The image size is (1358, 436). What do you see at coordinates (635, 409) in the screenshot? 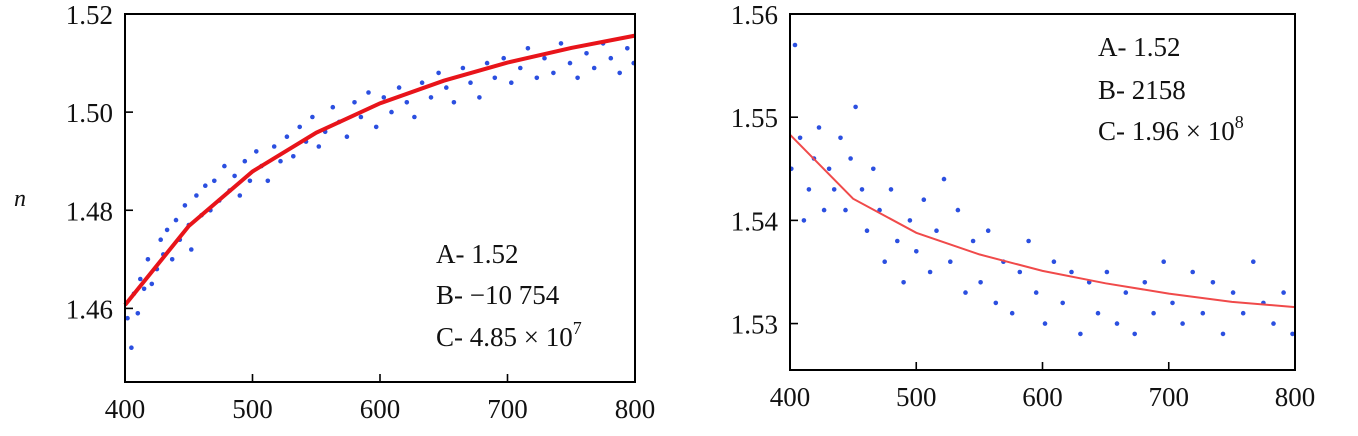
I see `left-x-tick-label: 800` at bounding box center [635, 409].